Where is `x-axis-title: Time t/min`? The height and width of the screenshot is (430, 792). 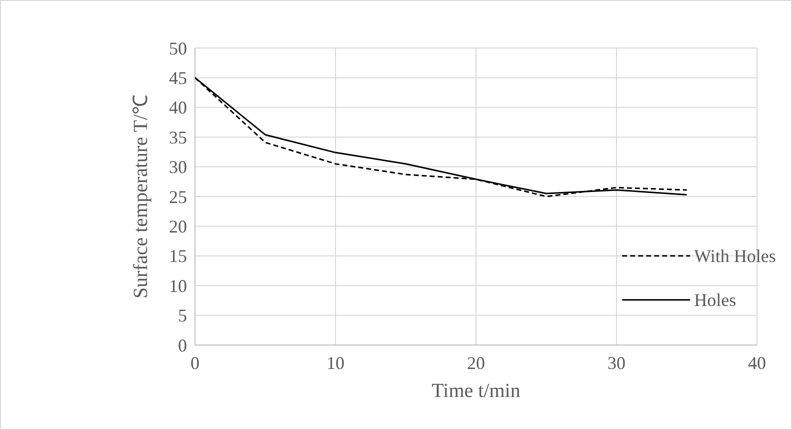
x-axis-title: Time t/min is located at coordinates (476, 391).